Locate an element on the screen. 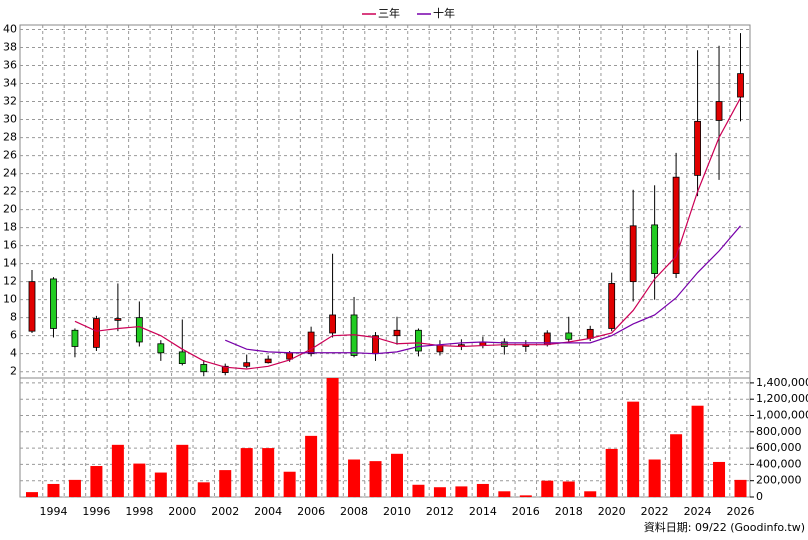  legend-label: 十年 is located at coordinates (444, 13).